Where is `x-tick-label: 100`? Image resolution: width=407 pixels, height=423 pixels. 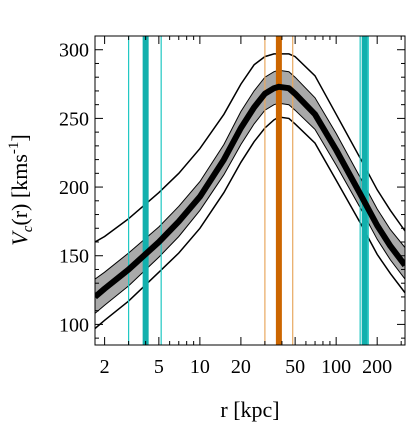
x-tick-label: 100 is located at coordinates (336, 367).